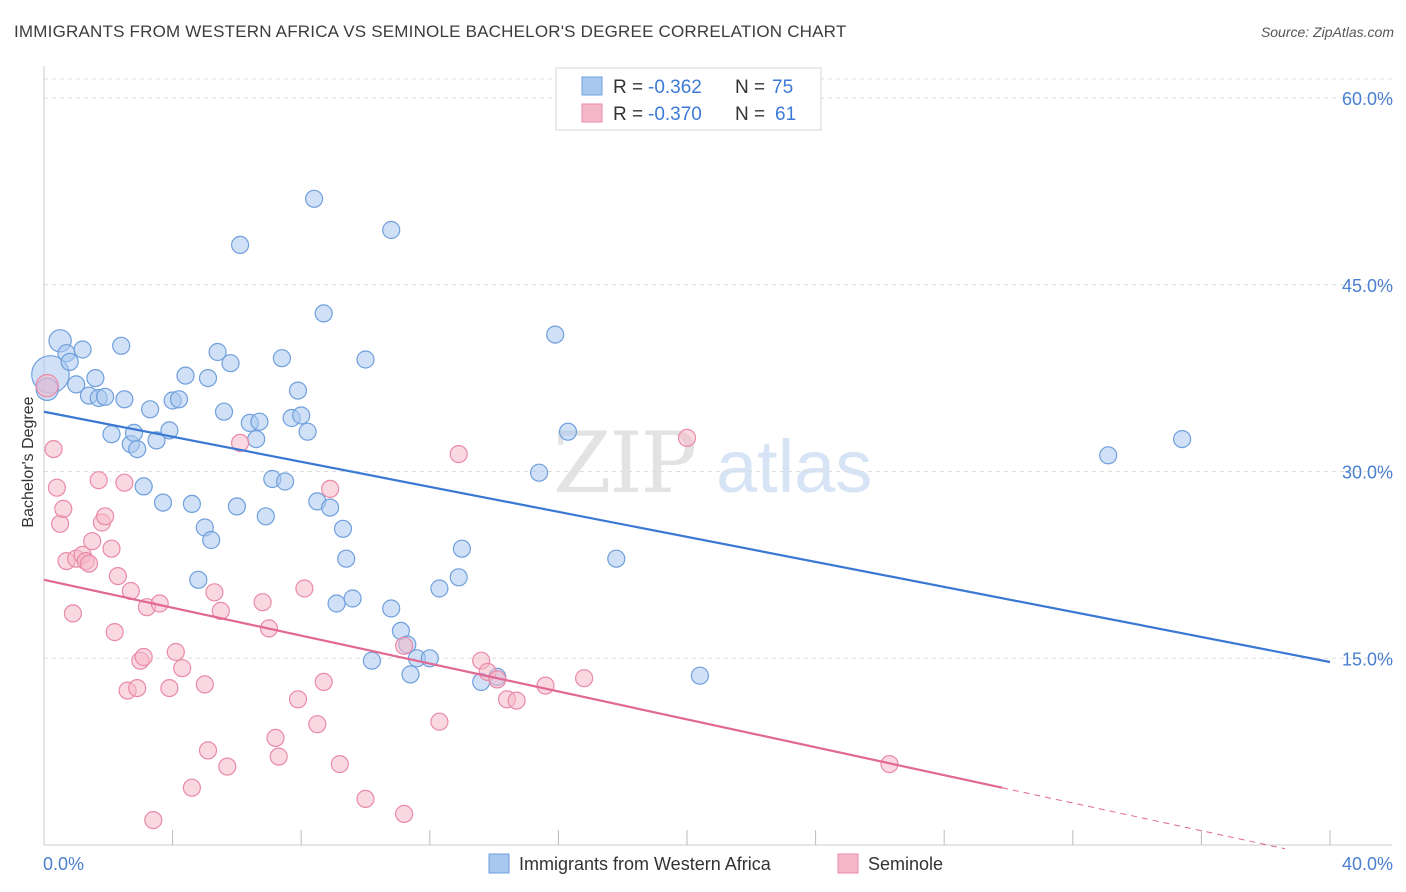  What do you see at coordinates (1367, 473) in the screenshot?
I see `y-tick-label: 30.0%` at bounding box center [1367, 473].